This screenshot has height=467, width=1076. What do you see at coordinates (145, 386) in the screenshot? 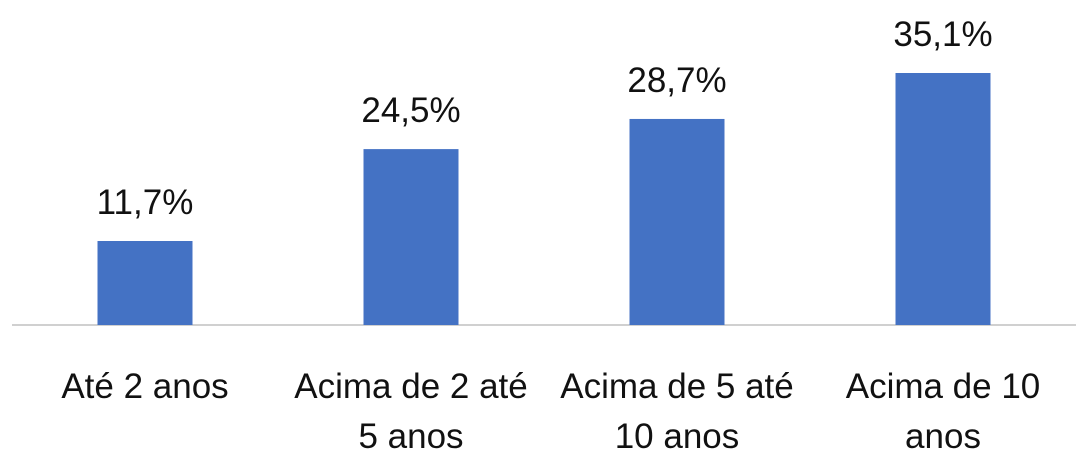
I see `x-tick-label: Até 2 anos` at bounding box center [145, 386].